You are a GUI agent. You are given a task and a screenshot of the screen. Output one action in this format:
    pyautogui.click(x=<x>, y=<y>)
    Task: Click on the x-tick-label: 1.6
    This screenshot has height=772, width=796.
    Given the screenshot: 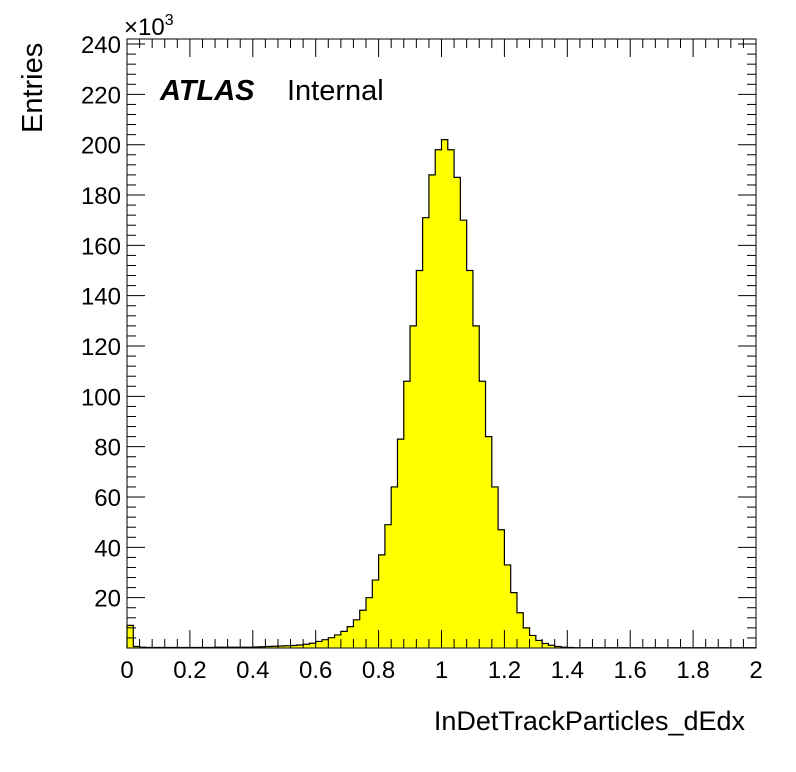 What is the action you would take?
    pyautogui.click(x=630, y=670)
    